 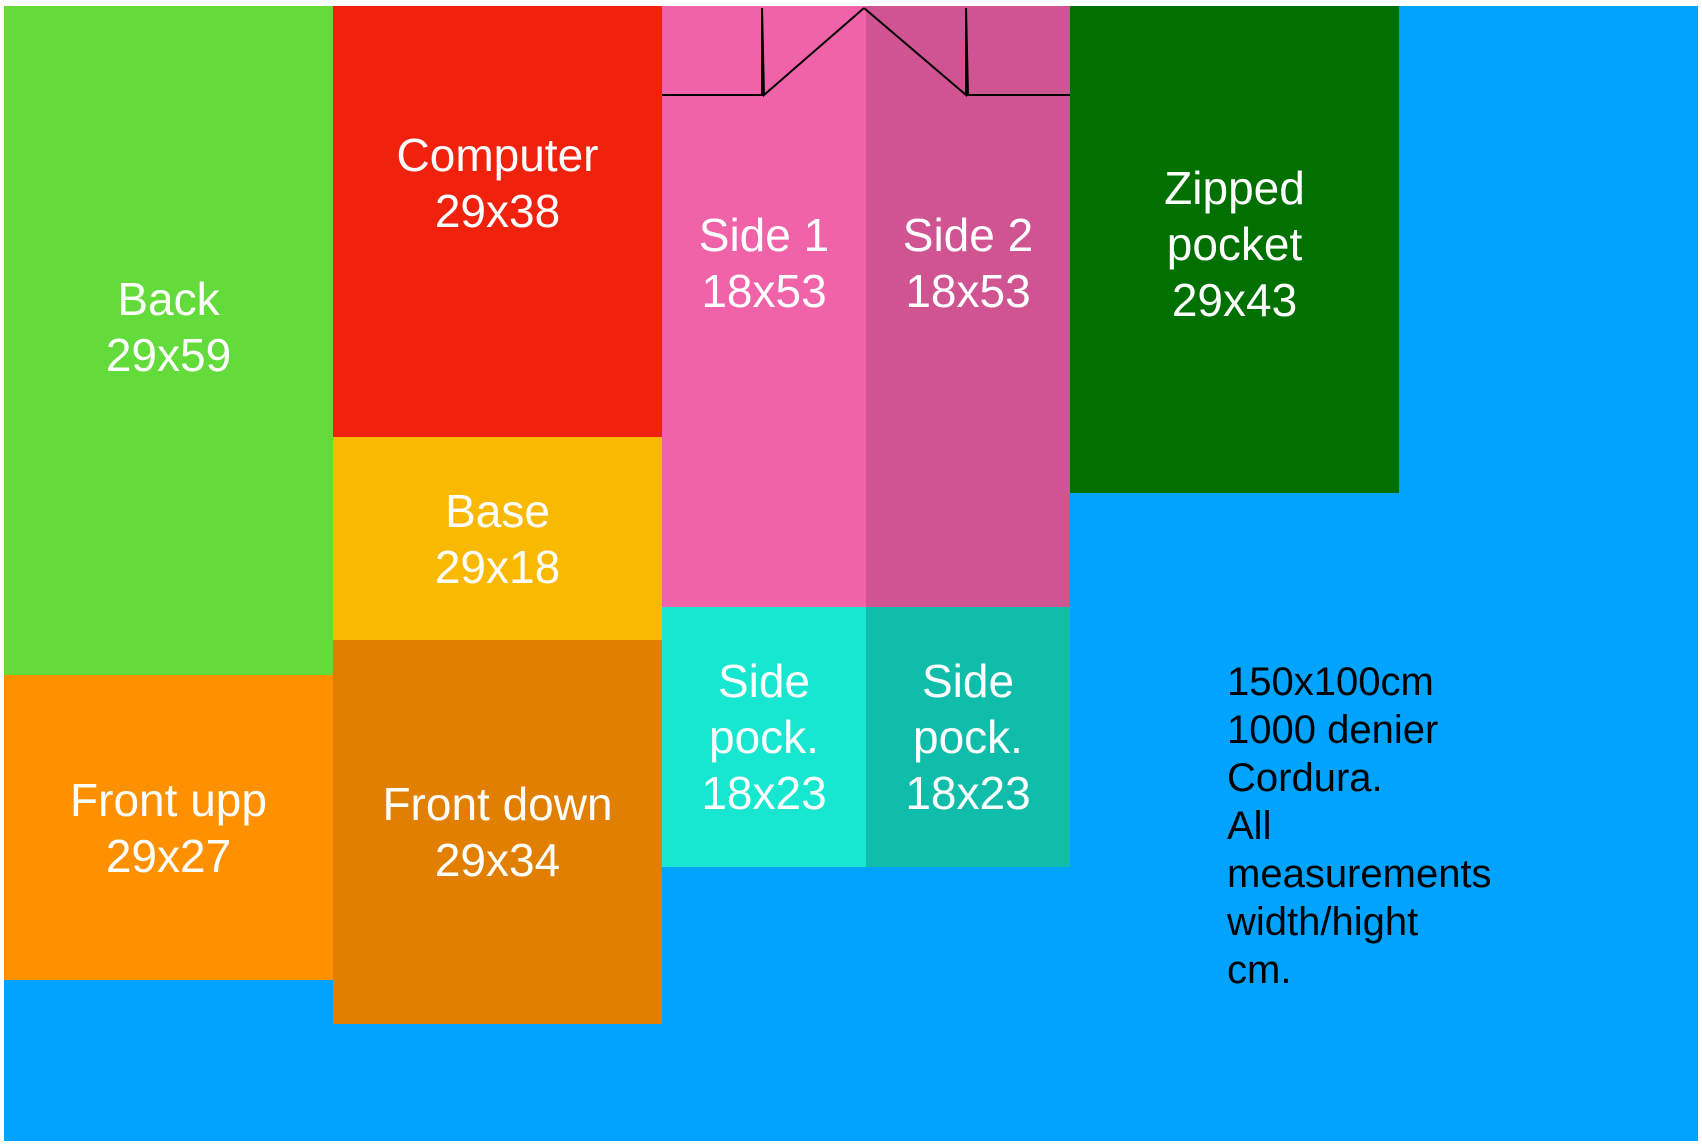 I want to click on front-down-panel: Front down 29x34, so click(x=497, y=832).